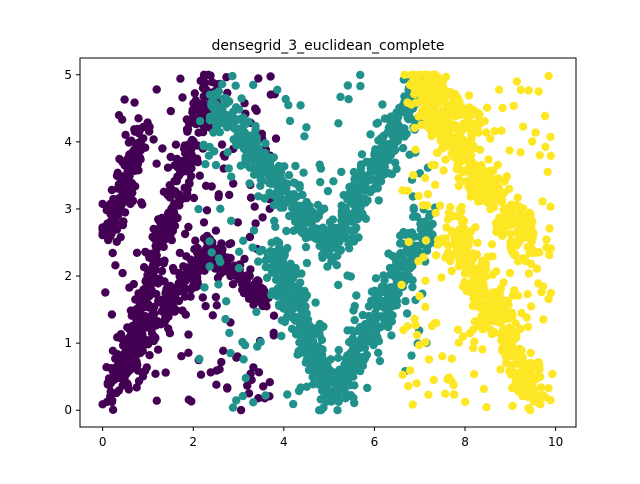 The height and width of the screenshot is (484, 640). Describe the element at coordinates (68, 142) in the screenshot. I see `y-tick-label: 4` at that location.